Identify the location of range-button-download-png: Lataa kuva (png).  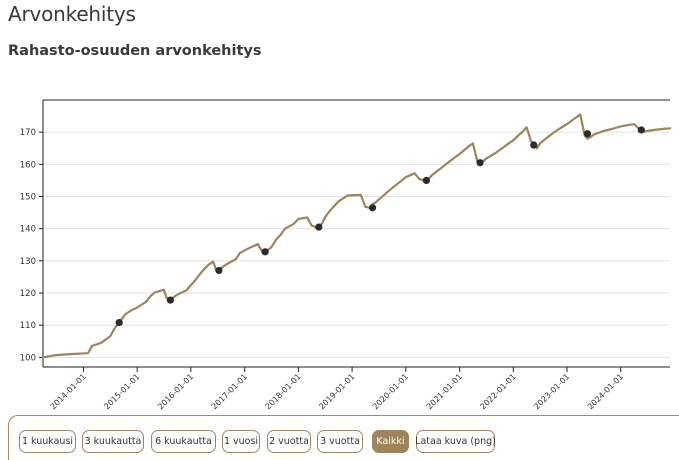
(455, 441).